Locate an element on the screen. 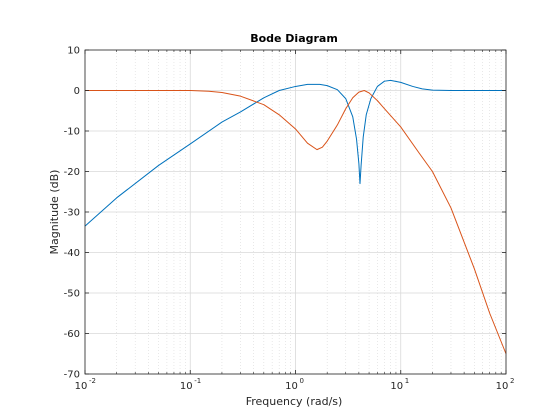 Image resolution: width=560 pixels, height=420 pixels. y-tick-label: -20 is located at coordinates (72, 172).